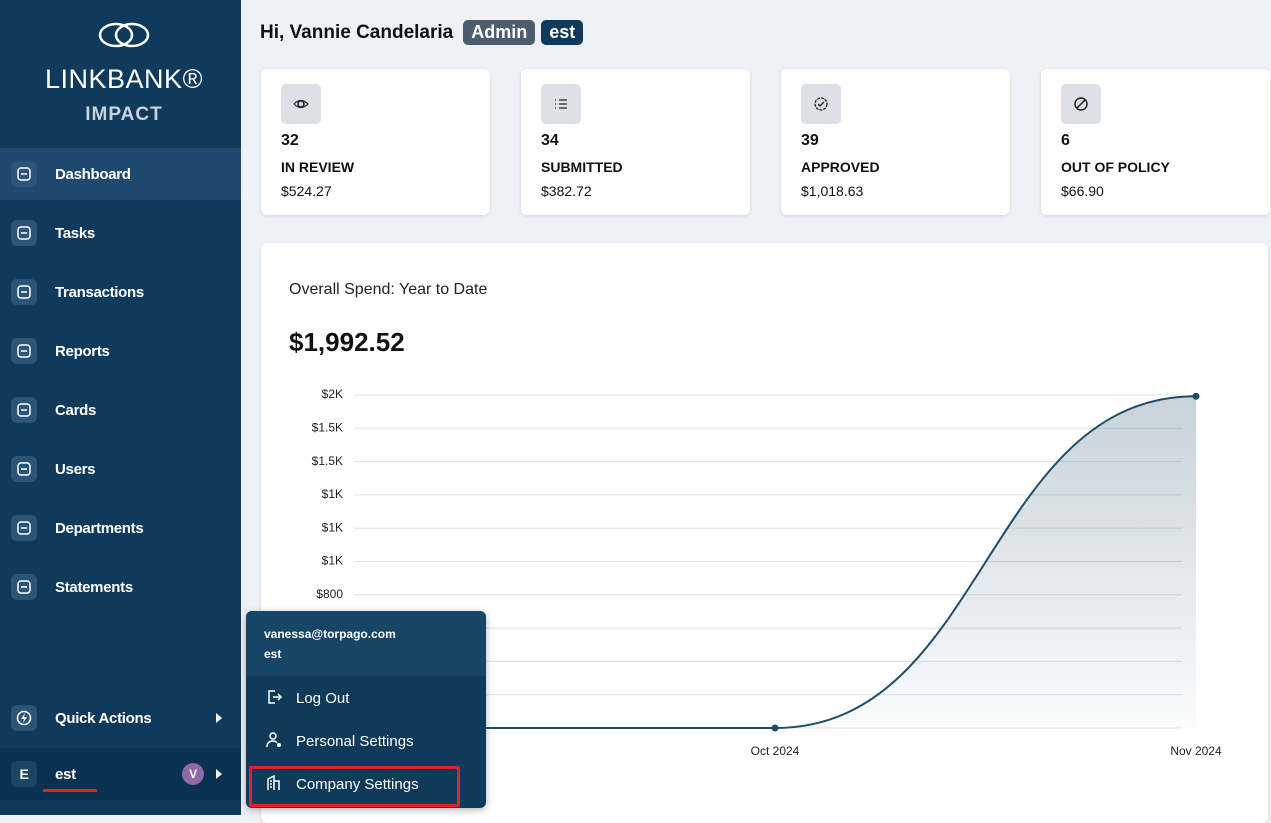 This screenshot has width=1271, height=823. I want to click on menu-email: vanessa@torpago.com, so click(330, 634).